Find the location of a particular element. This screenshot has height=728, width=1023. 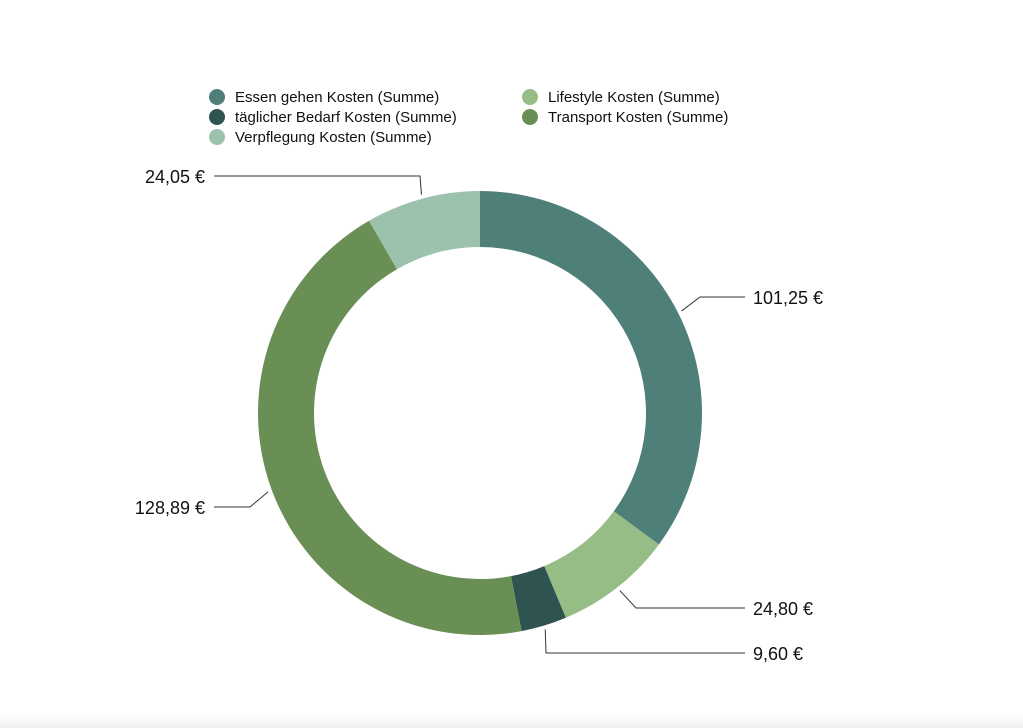

value-label: 101,25 € is located at coordinates (788, 298).